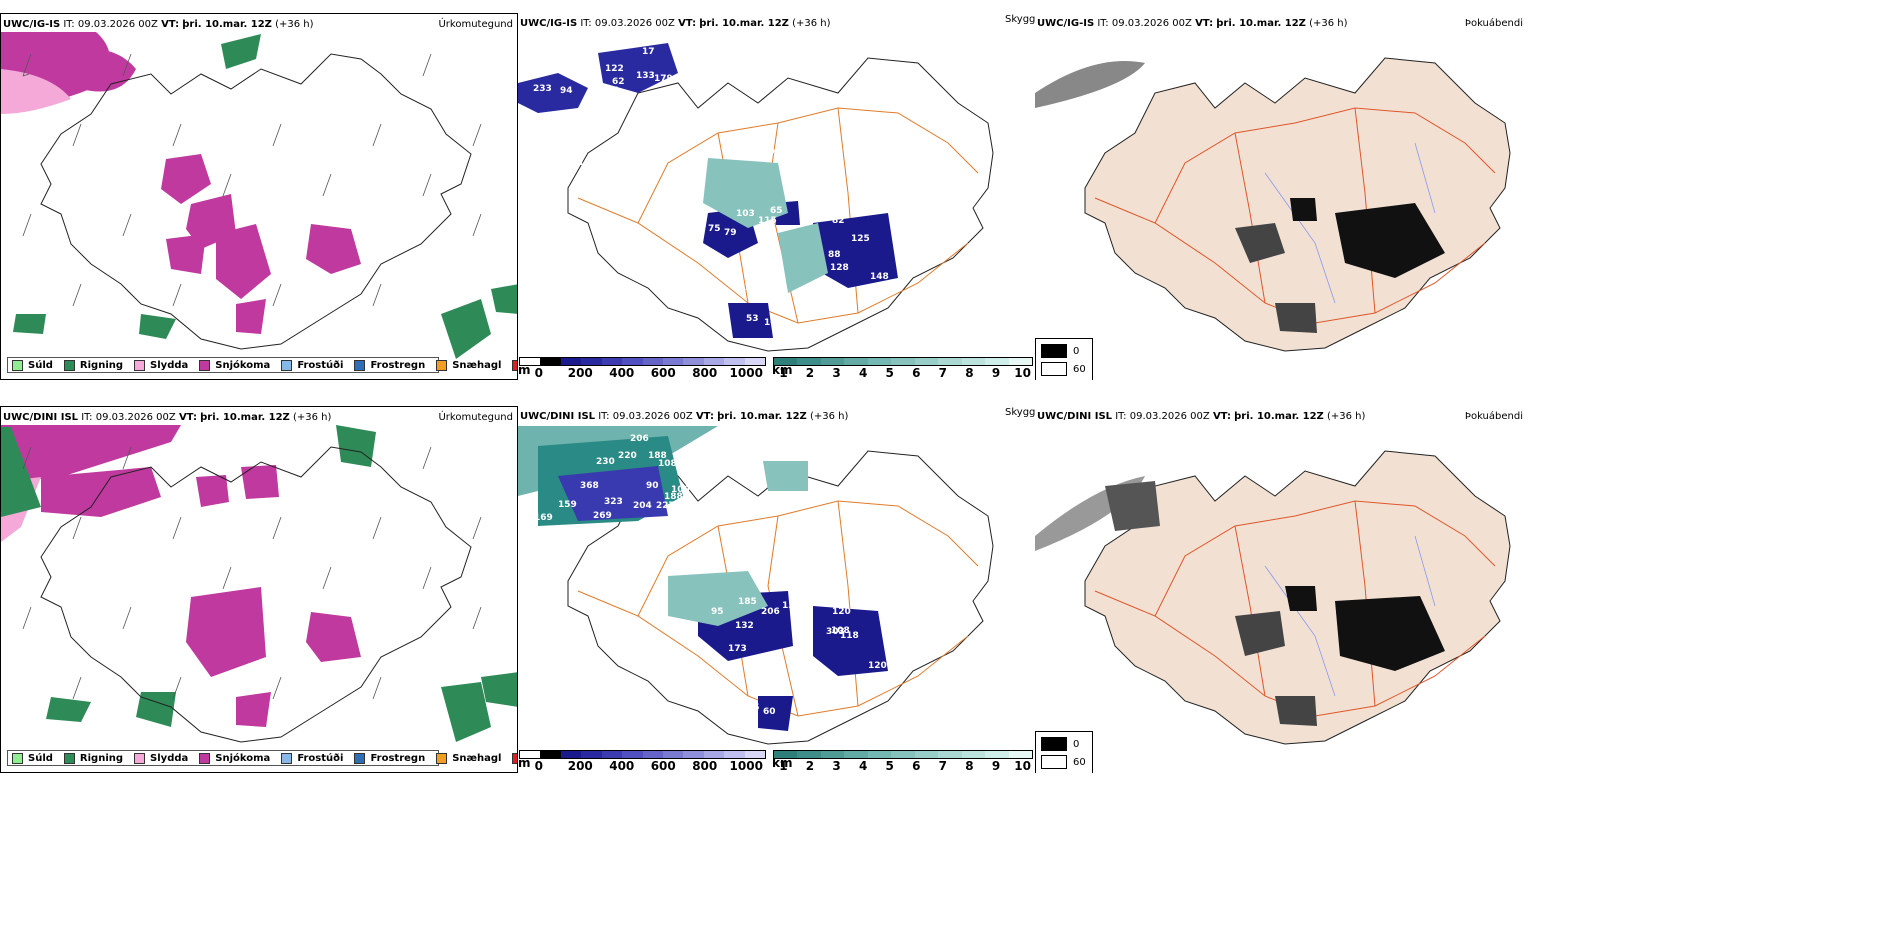  I want to click on fog-map-svg, so click(1273, 597).